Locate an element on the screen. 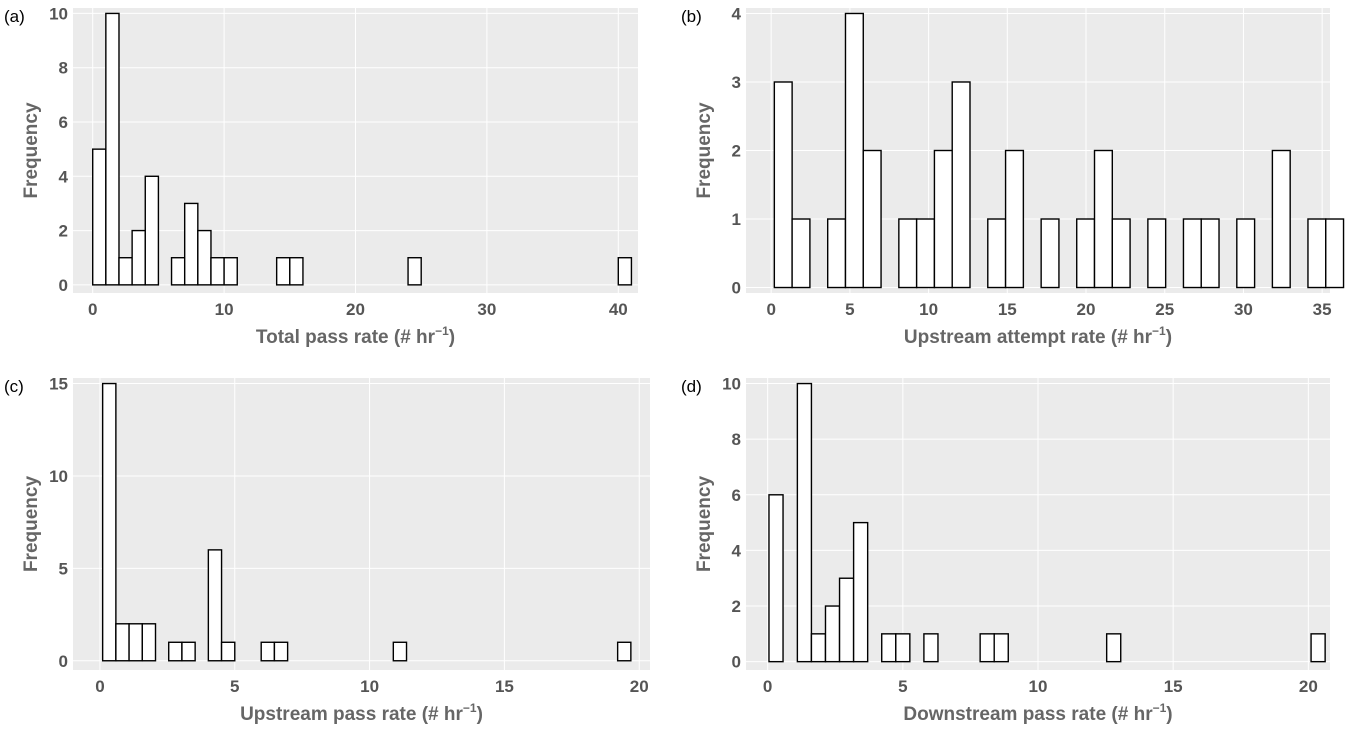  x-axis-label: Downstream pass rate (# hr−1) is located at coordinates (1037, 713).